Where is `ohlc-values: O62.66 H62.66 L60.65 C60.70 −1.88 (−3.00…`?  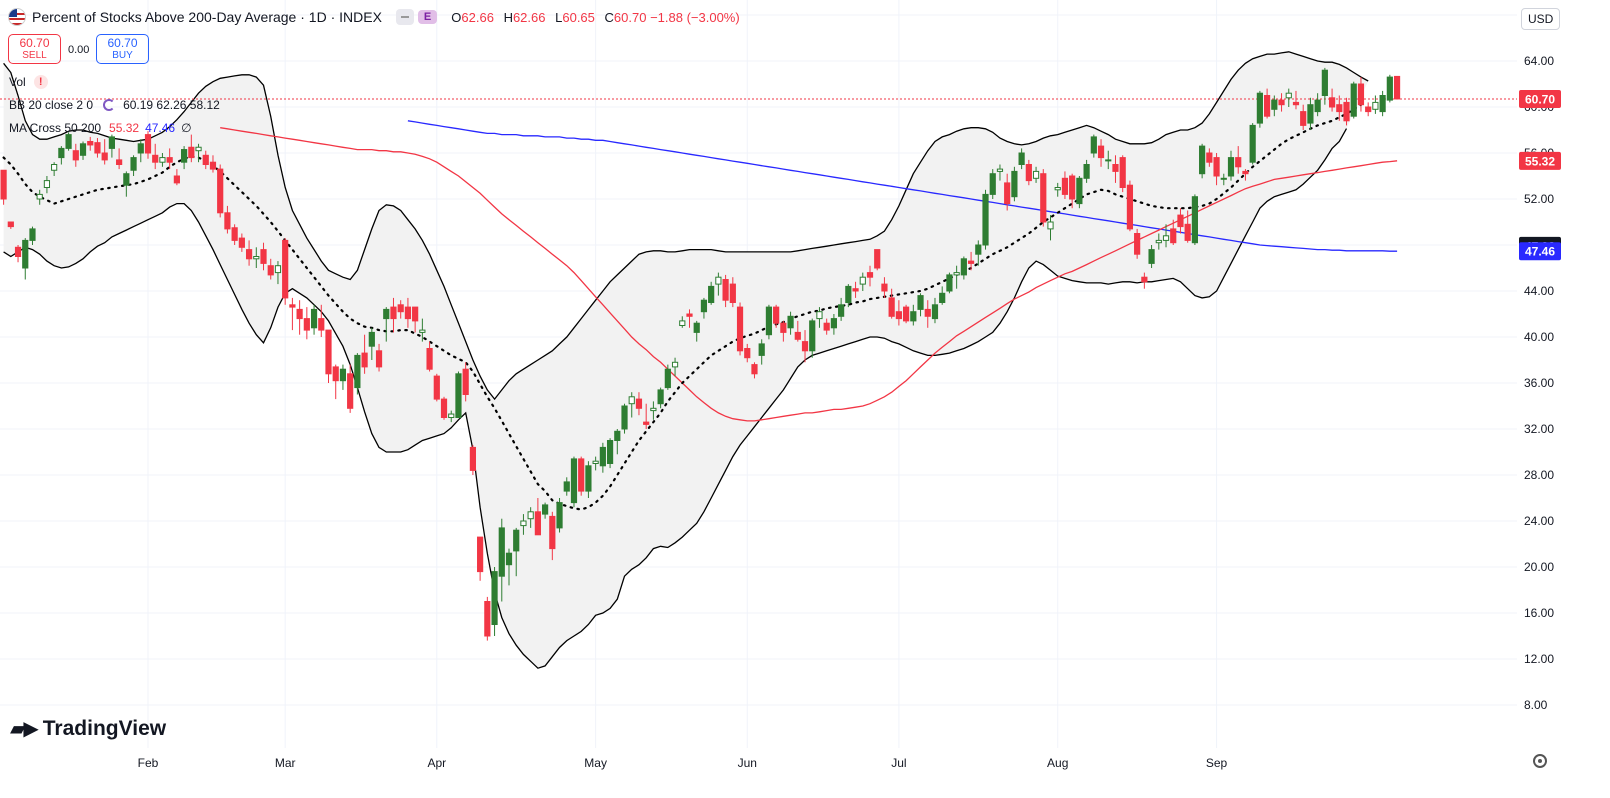 ohlc-values: O62.66 H62.66 L60.65 C60.70 −1.88 (−3.00… is located at coordinates (595, 17).